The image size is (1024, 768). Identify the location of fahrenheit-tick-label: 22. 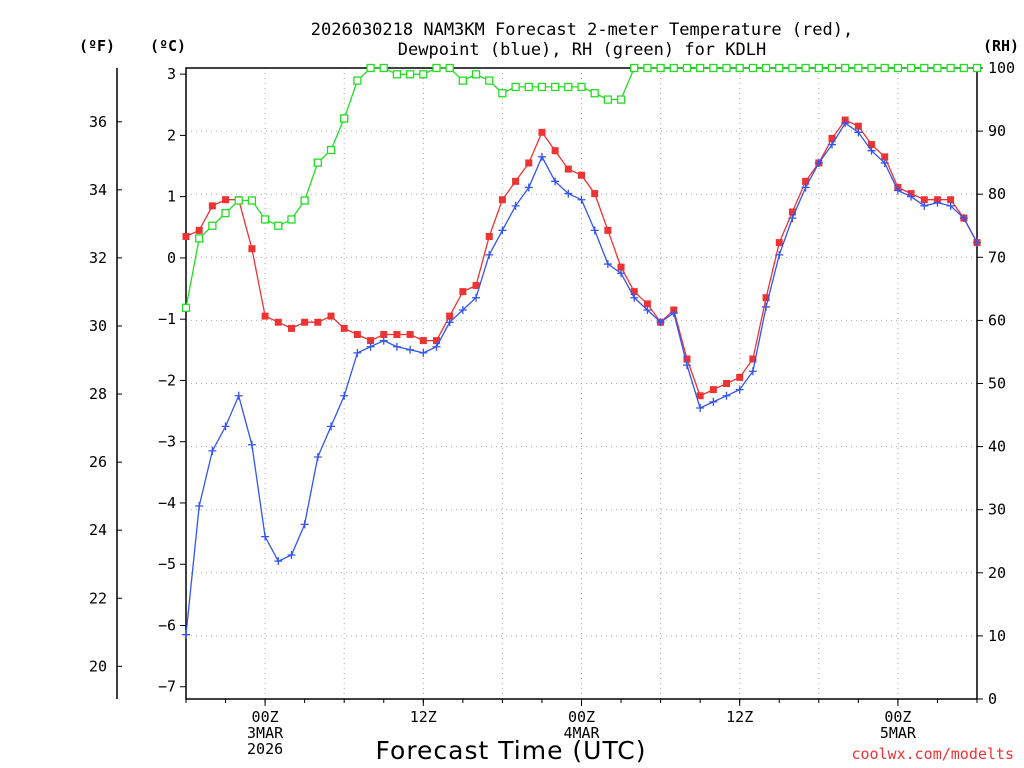
(98, 598).